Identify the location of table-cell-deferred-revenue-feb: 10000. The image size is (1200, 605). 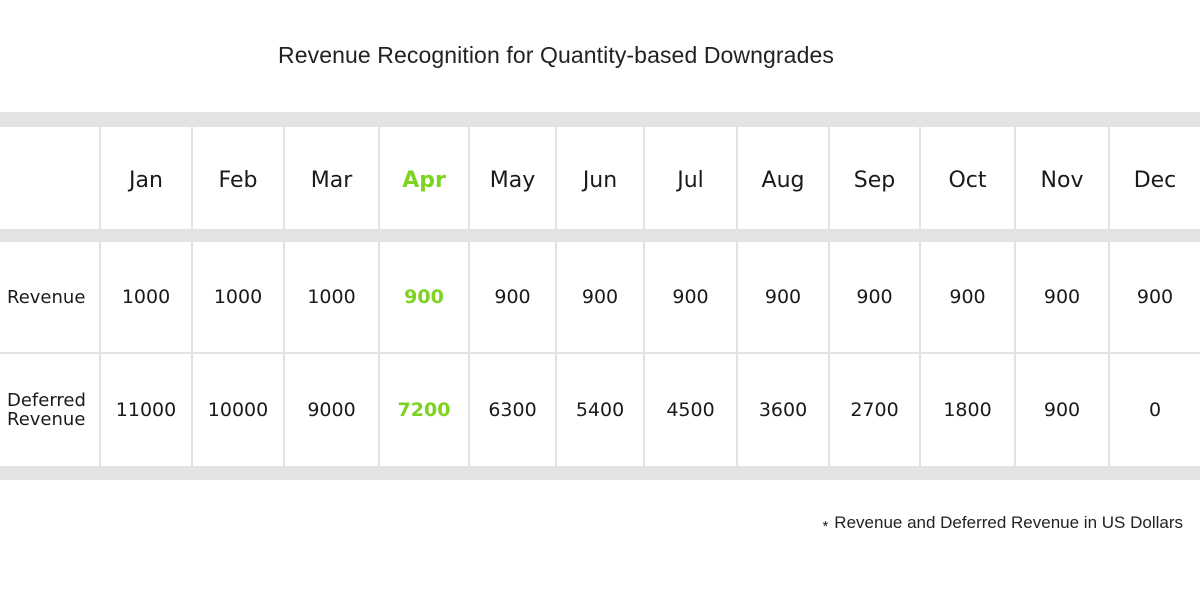
(239, 410).